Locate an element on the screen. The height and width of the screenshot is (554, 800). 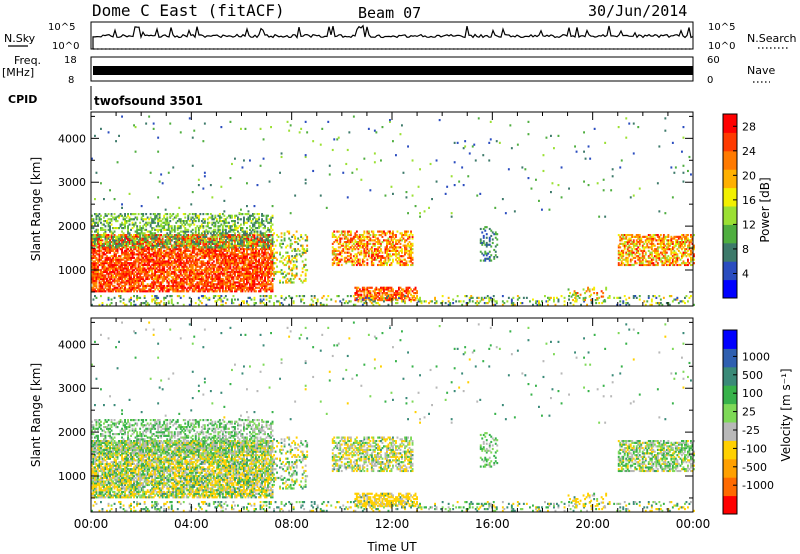
nave-label: Nave is located at coordinates (761, 70).